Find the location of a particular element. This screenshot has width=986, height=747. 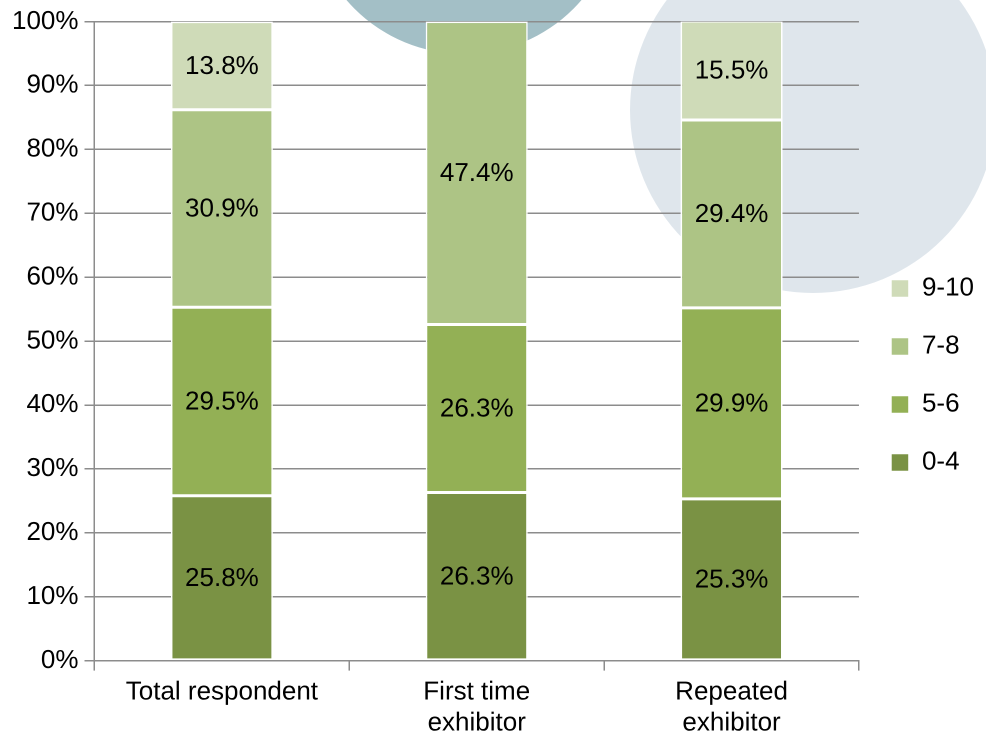

y-tick-label: 20% is located at coordinates (52, 531).